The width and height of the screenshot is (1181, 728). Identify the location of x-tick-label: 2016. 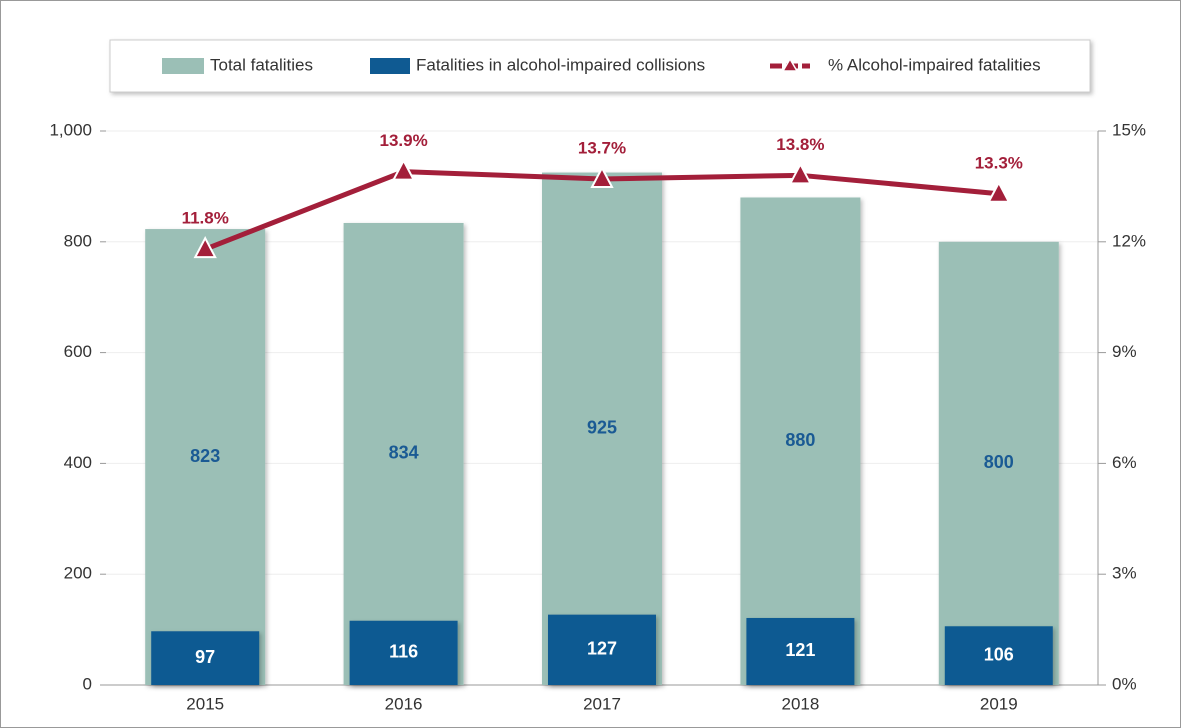
(404, 703).